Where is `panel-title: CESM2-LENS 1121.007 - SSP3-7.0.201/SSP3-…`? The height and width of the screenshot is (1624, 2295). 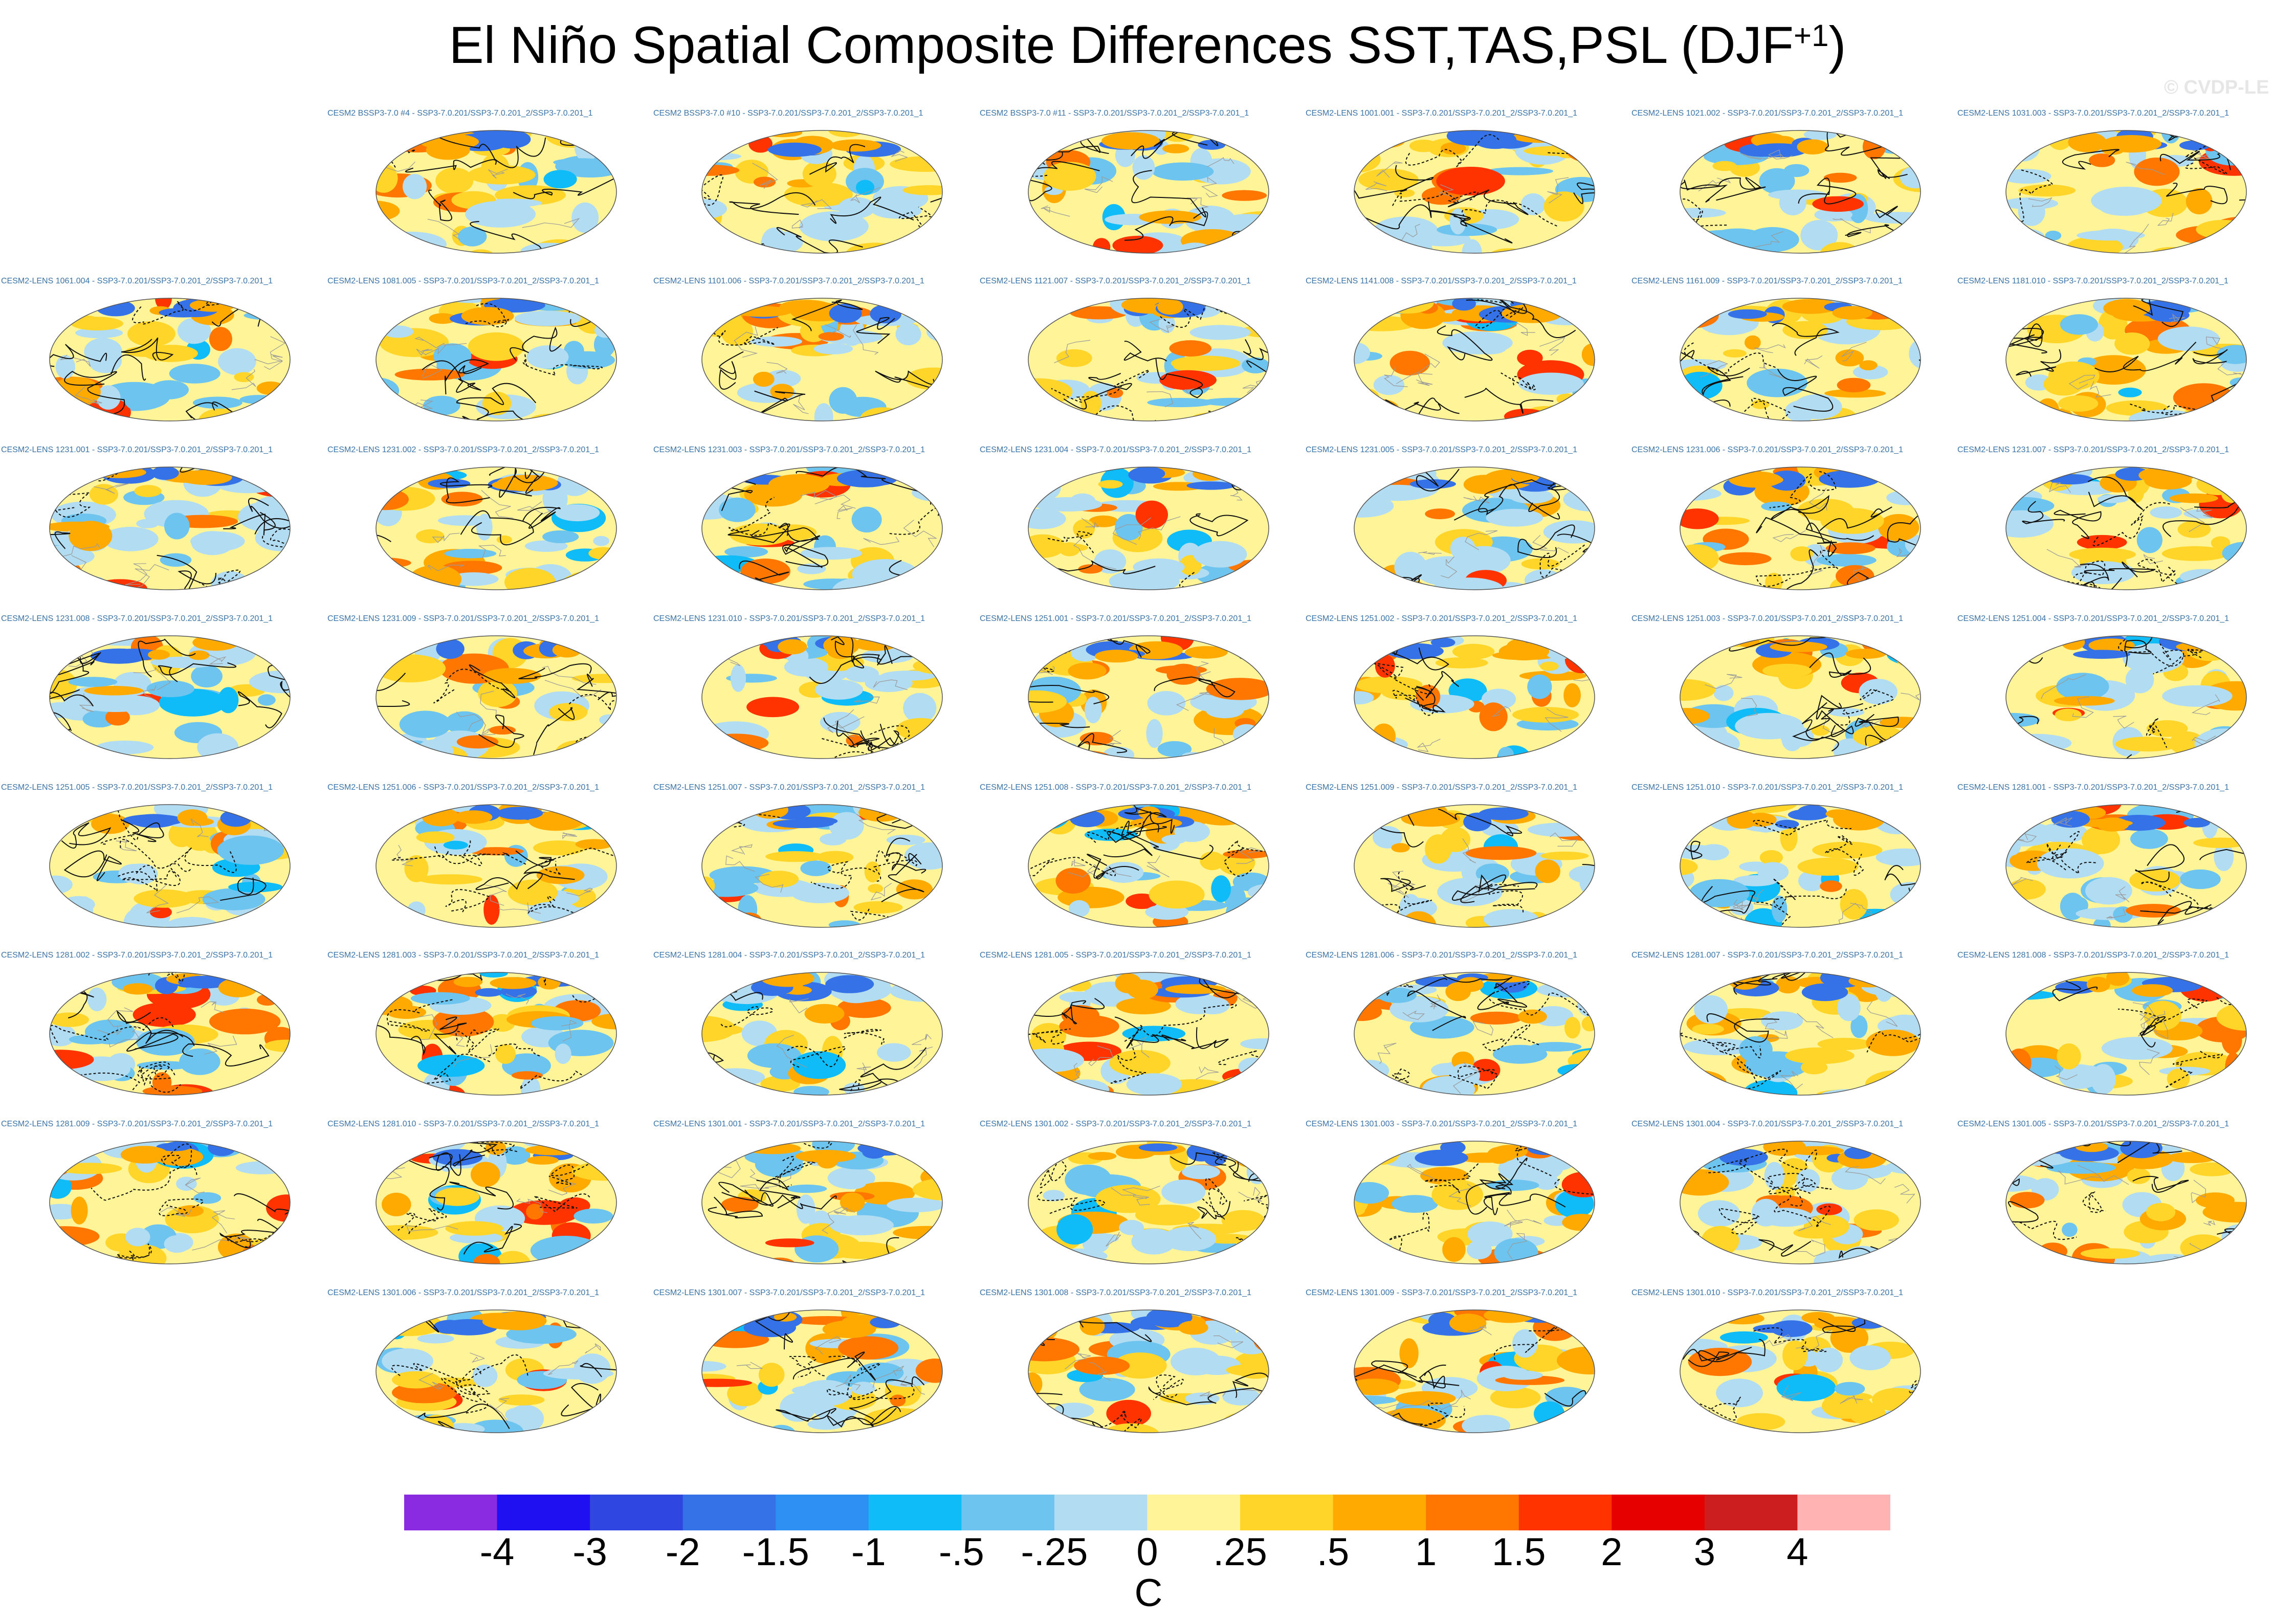
panel-title: CESM2-LENS 1121.007 - SSP3-7.0.201/SSP3-… is located at coordinates (1115, 281).